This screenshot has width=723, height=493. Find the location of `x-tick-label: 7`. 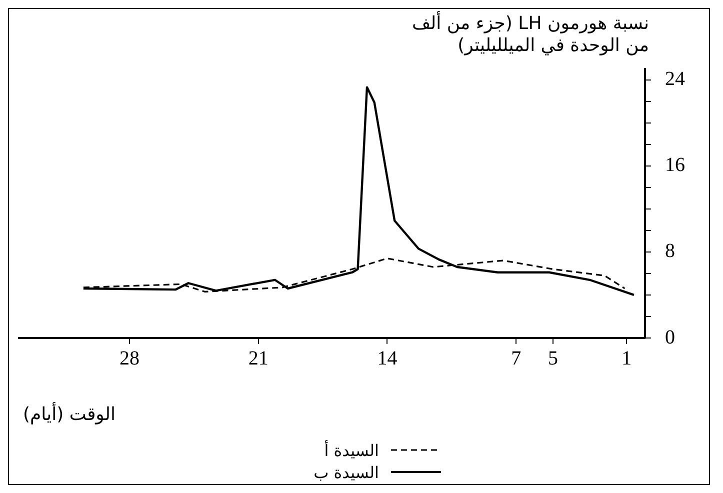

x-tick-label: 7 is located at coordinates (516, 358).